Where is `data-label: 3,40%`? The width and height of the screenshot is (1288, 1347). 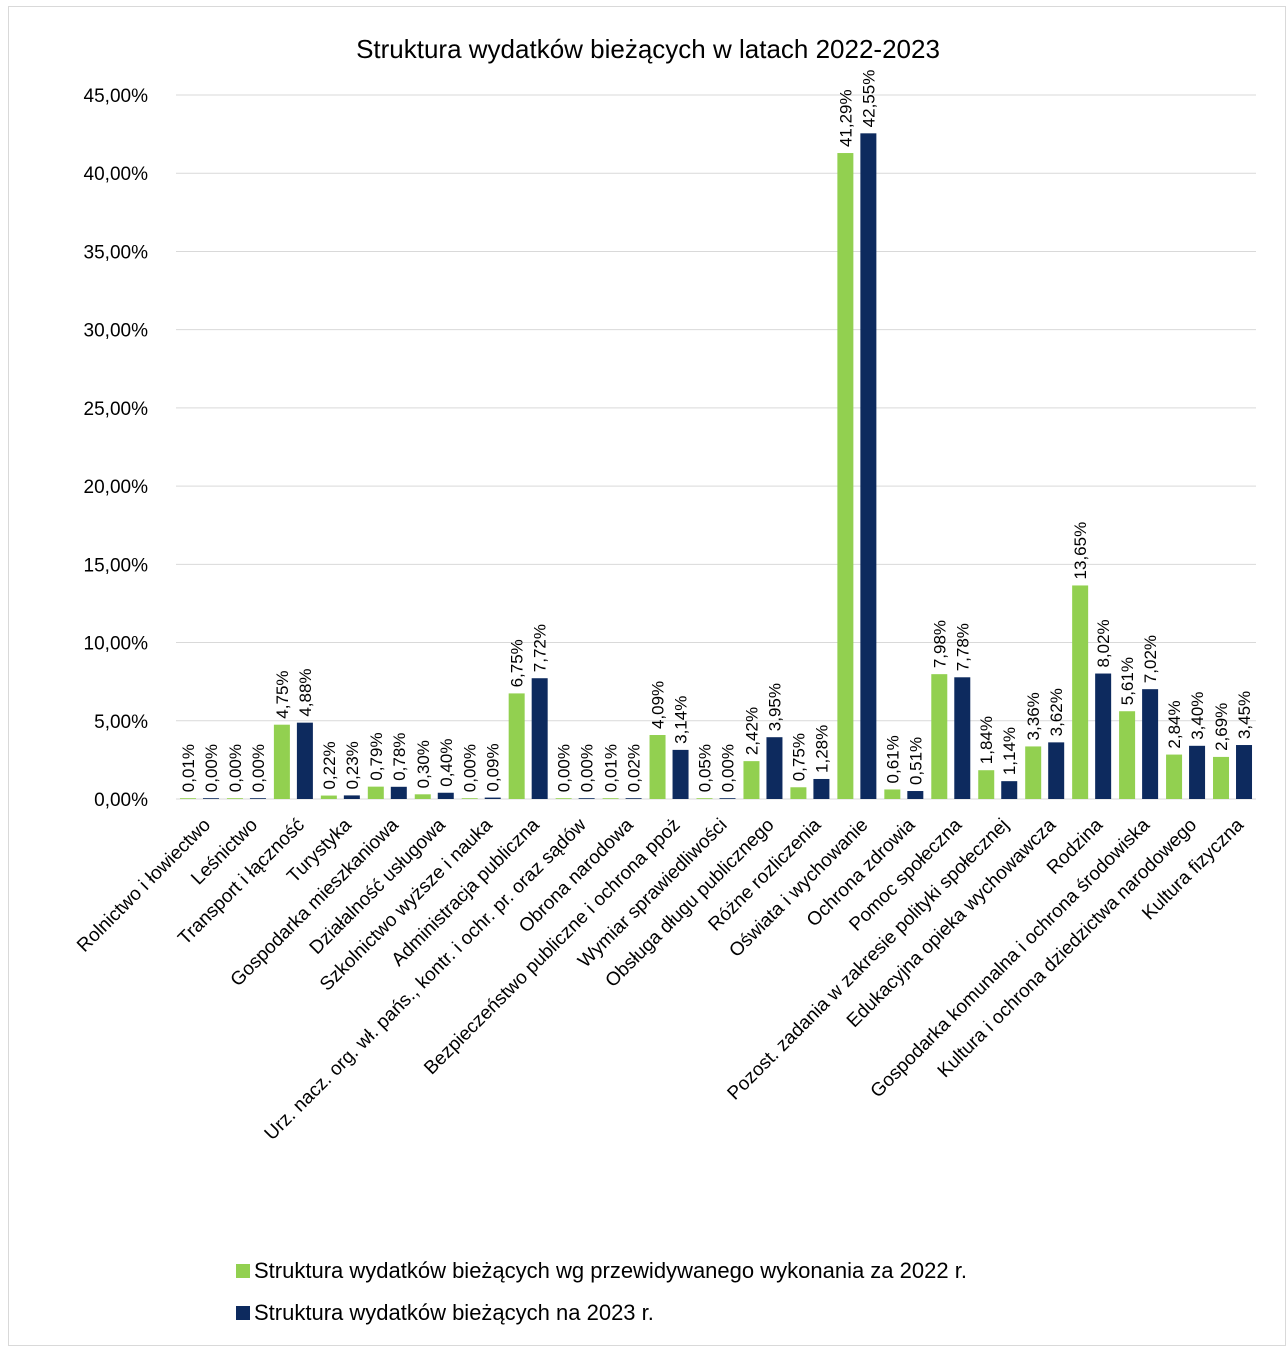 data-label: 3,40% is located at coordinates (1197, 716).